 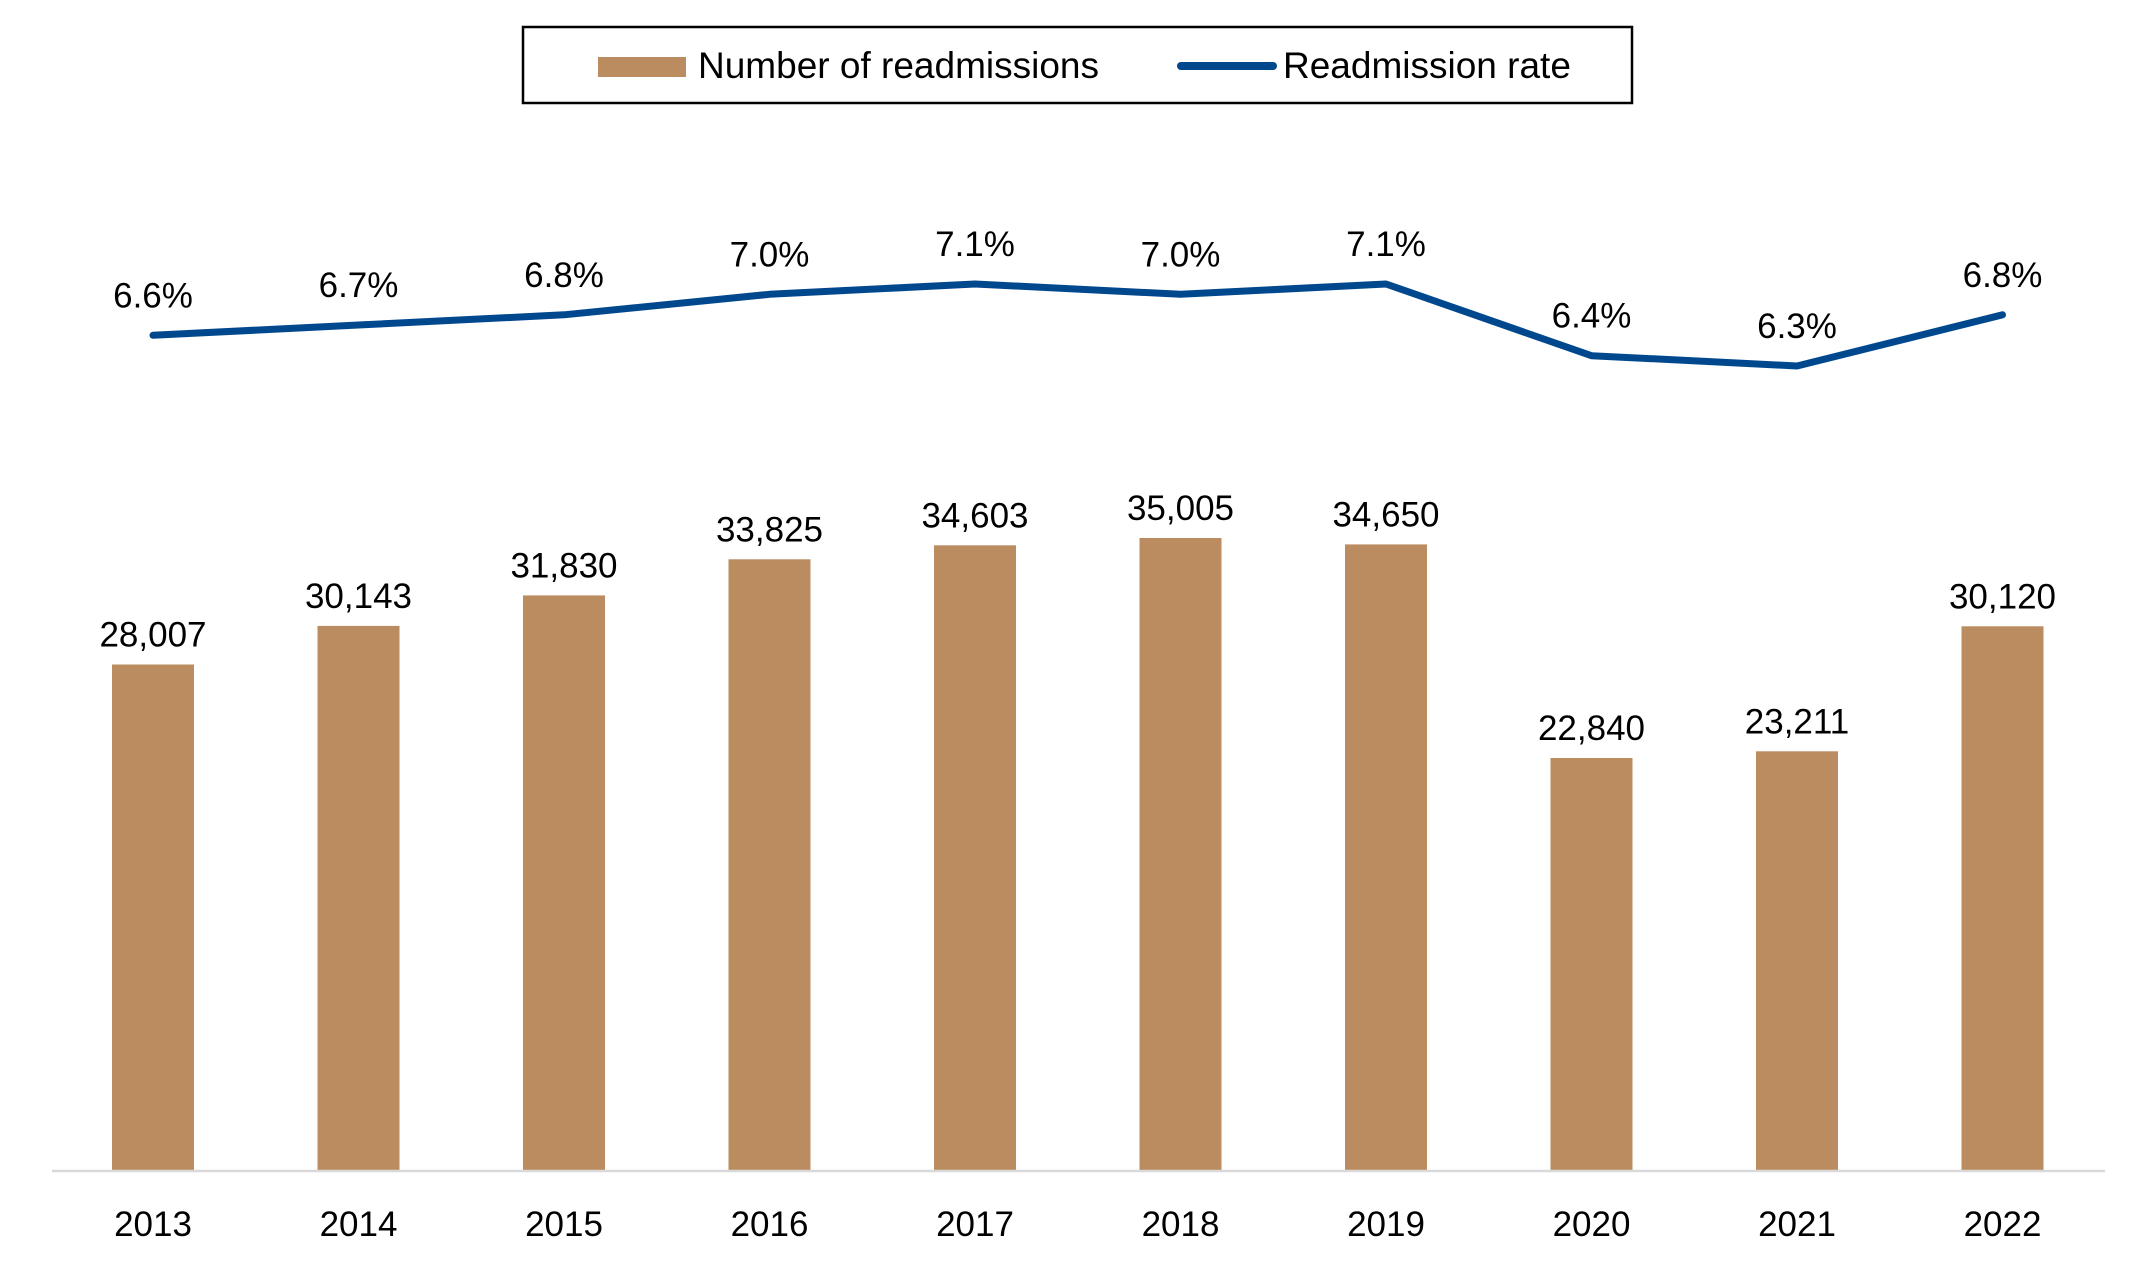 I want to click on bar-label-2013: 28,007, so click(x=152, y=635).